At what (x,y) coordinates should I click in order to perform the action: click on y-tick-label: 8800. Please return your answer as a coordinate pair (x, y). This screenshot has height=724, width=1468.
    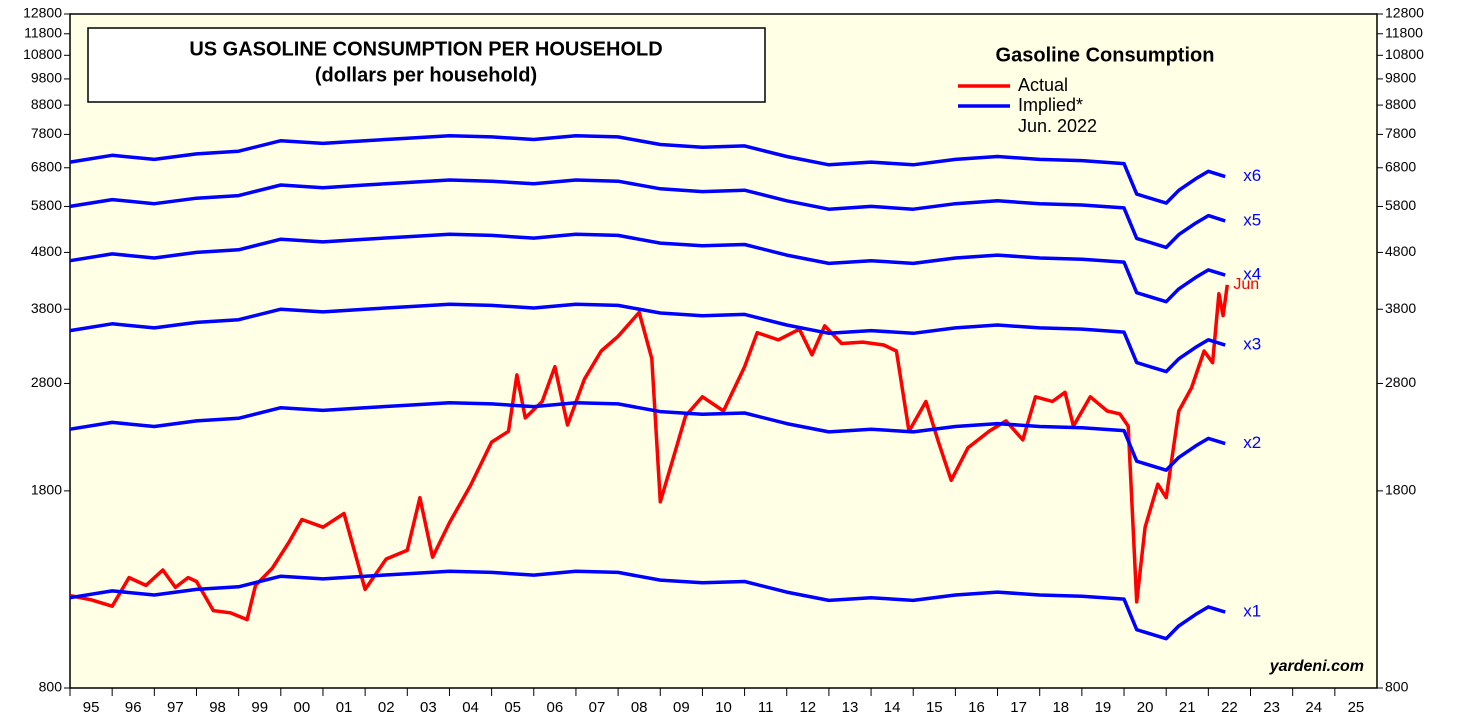
    Looking at the image, I should click on (46, 104).